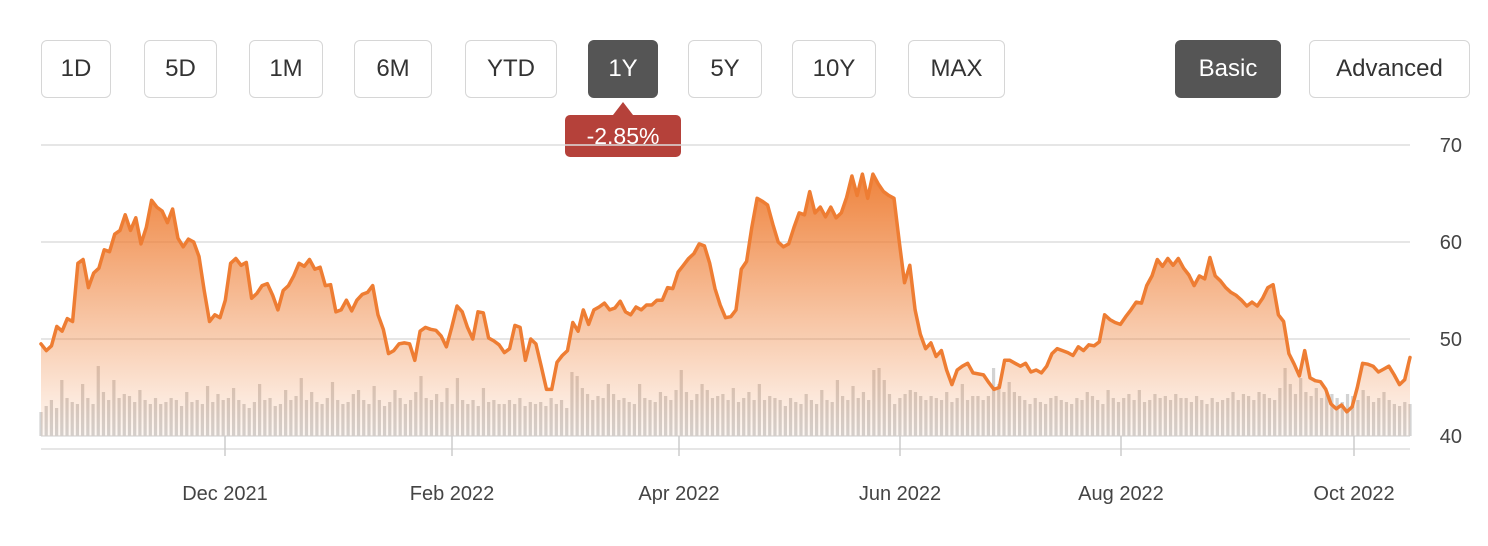 The image size is (1488, 546). Describe the element at coordinates (180, 69) in the screenshot. I see `range-button-5d: 5D` at that location.